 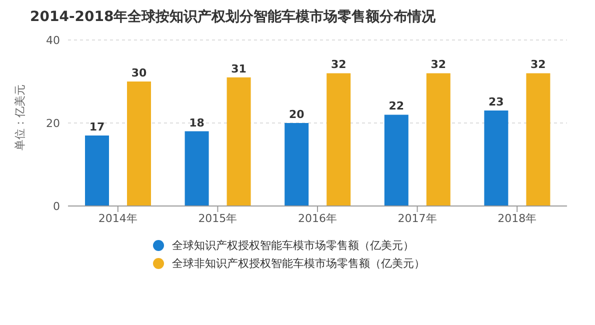 I want to click on x-tick-label: 2015年, so click(x=218, y=218).